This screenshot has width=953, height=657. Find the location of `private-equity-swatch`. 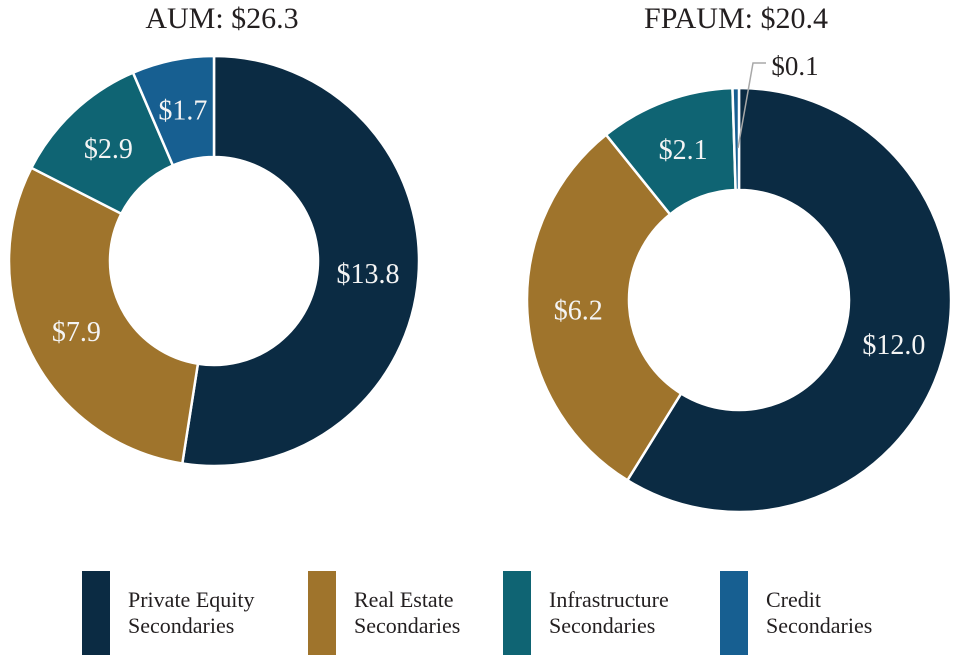

private-equity-swatch is located at coordinates (96, 613).